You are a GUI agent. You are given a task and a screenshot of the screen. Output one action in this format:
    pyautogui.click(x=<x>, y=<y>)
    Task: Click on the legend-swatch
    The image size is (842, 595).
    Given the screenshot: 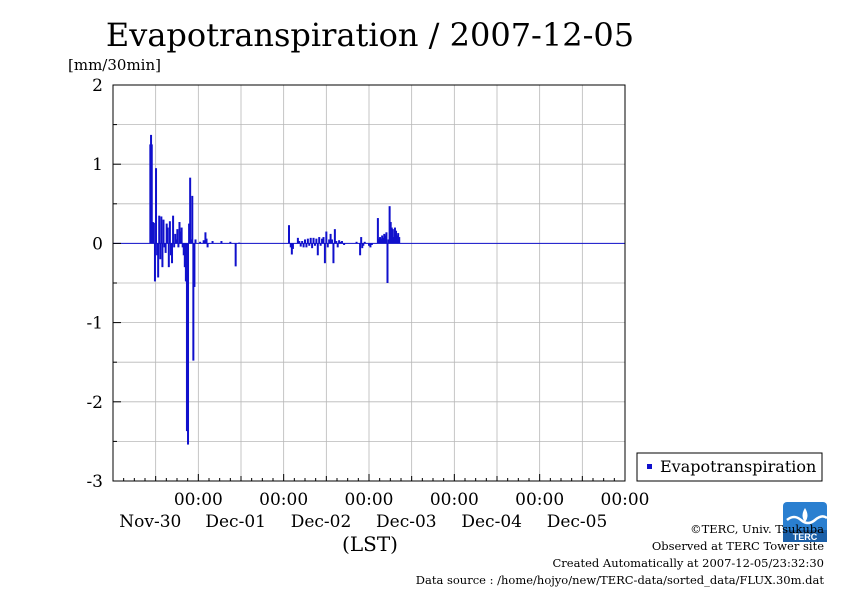 What is the action you would take?
    pyautogui.click(x=649, y=466)
    